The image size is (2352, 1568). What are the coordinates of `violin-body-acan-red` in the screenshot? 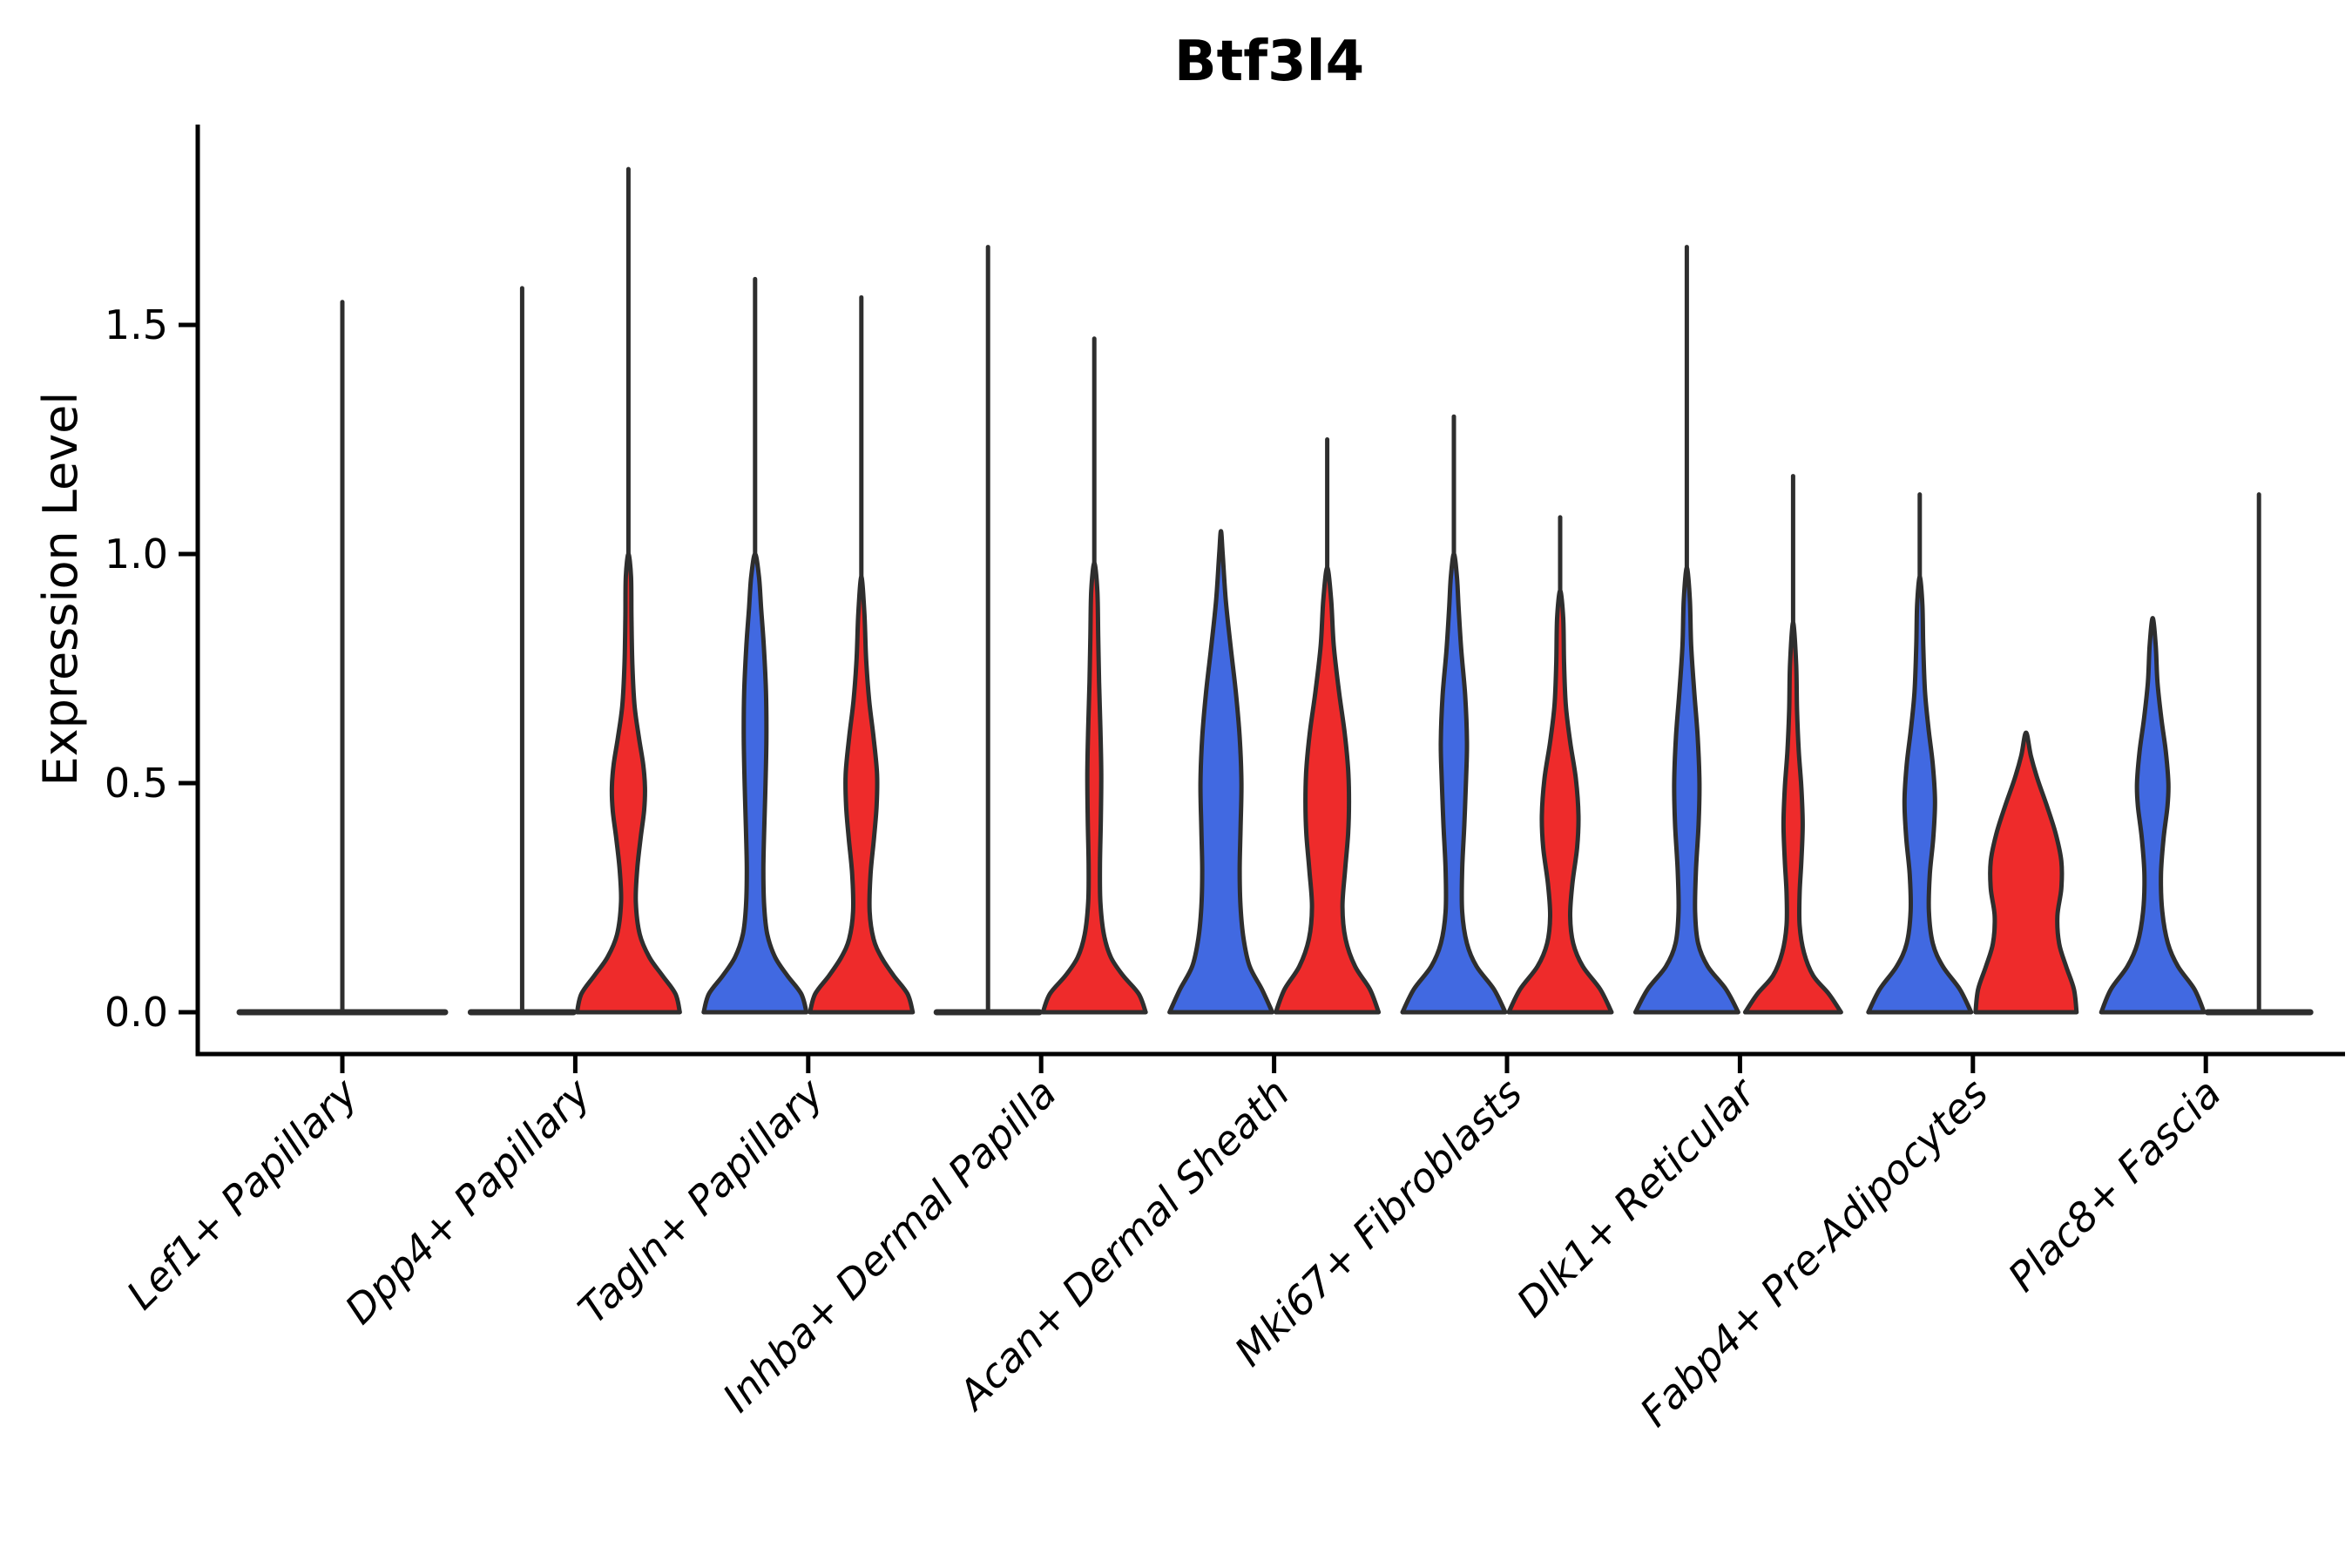 It's located at (1328, 790).